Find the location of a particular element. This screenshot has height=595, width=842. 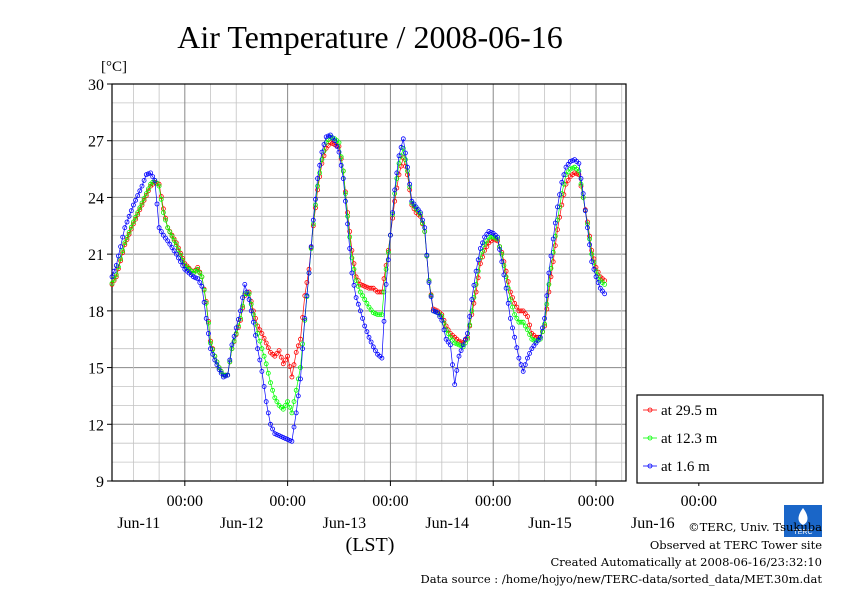

legend-entry-label: at 1.6 m is located at coordinates (685, 467).